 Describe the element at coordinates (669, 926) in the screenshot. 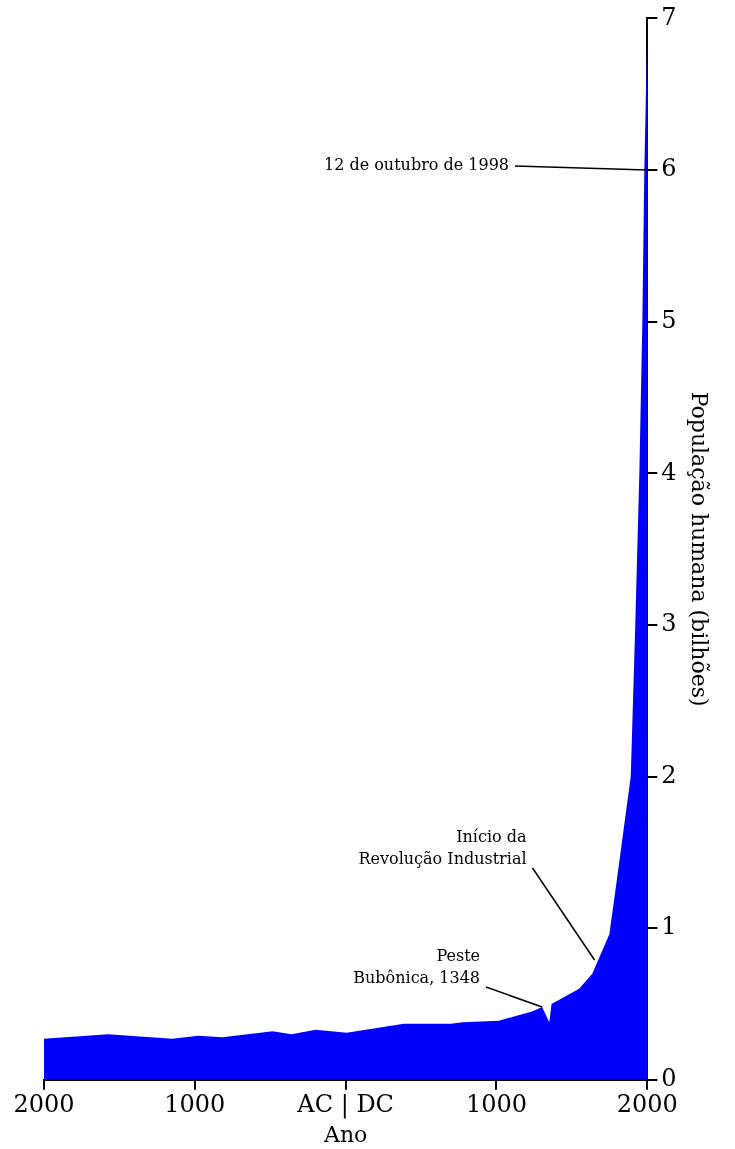

I see `y-tick-label: 1` at that location.